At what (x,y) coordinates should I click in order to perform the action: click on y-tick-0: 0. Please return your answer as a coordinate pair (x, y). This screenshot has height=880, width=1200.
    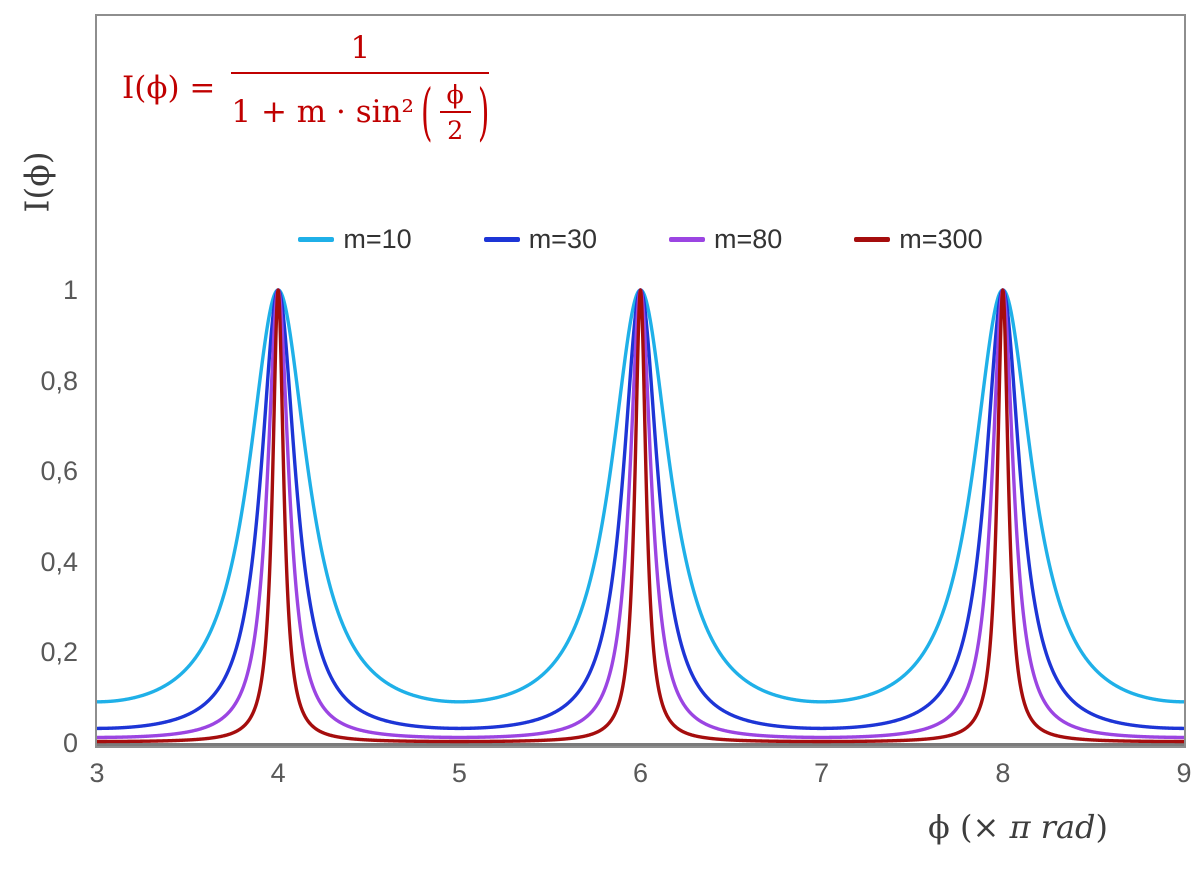
    Looking at the image, I should click on (70, 743).